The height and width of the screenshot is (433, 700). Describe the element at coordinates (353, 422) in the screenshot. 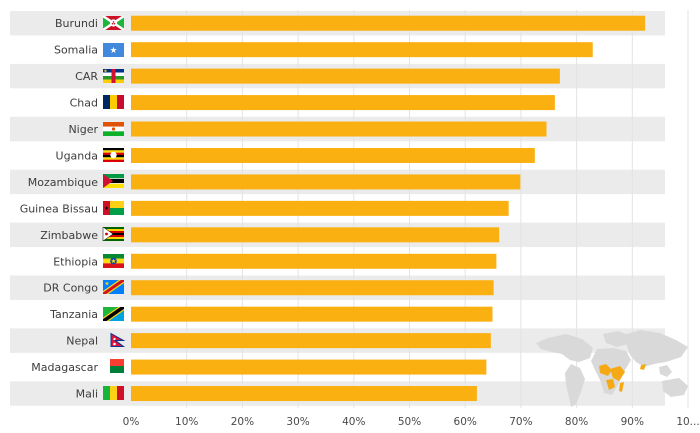

I see `x-tick-label: 40%` at that location.